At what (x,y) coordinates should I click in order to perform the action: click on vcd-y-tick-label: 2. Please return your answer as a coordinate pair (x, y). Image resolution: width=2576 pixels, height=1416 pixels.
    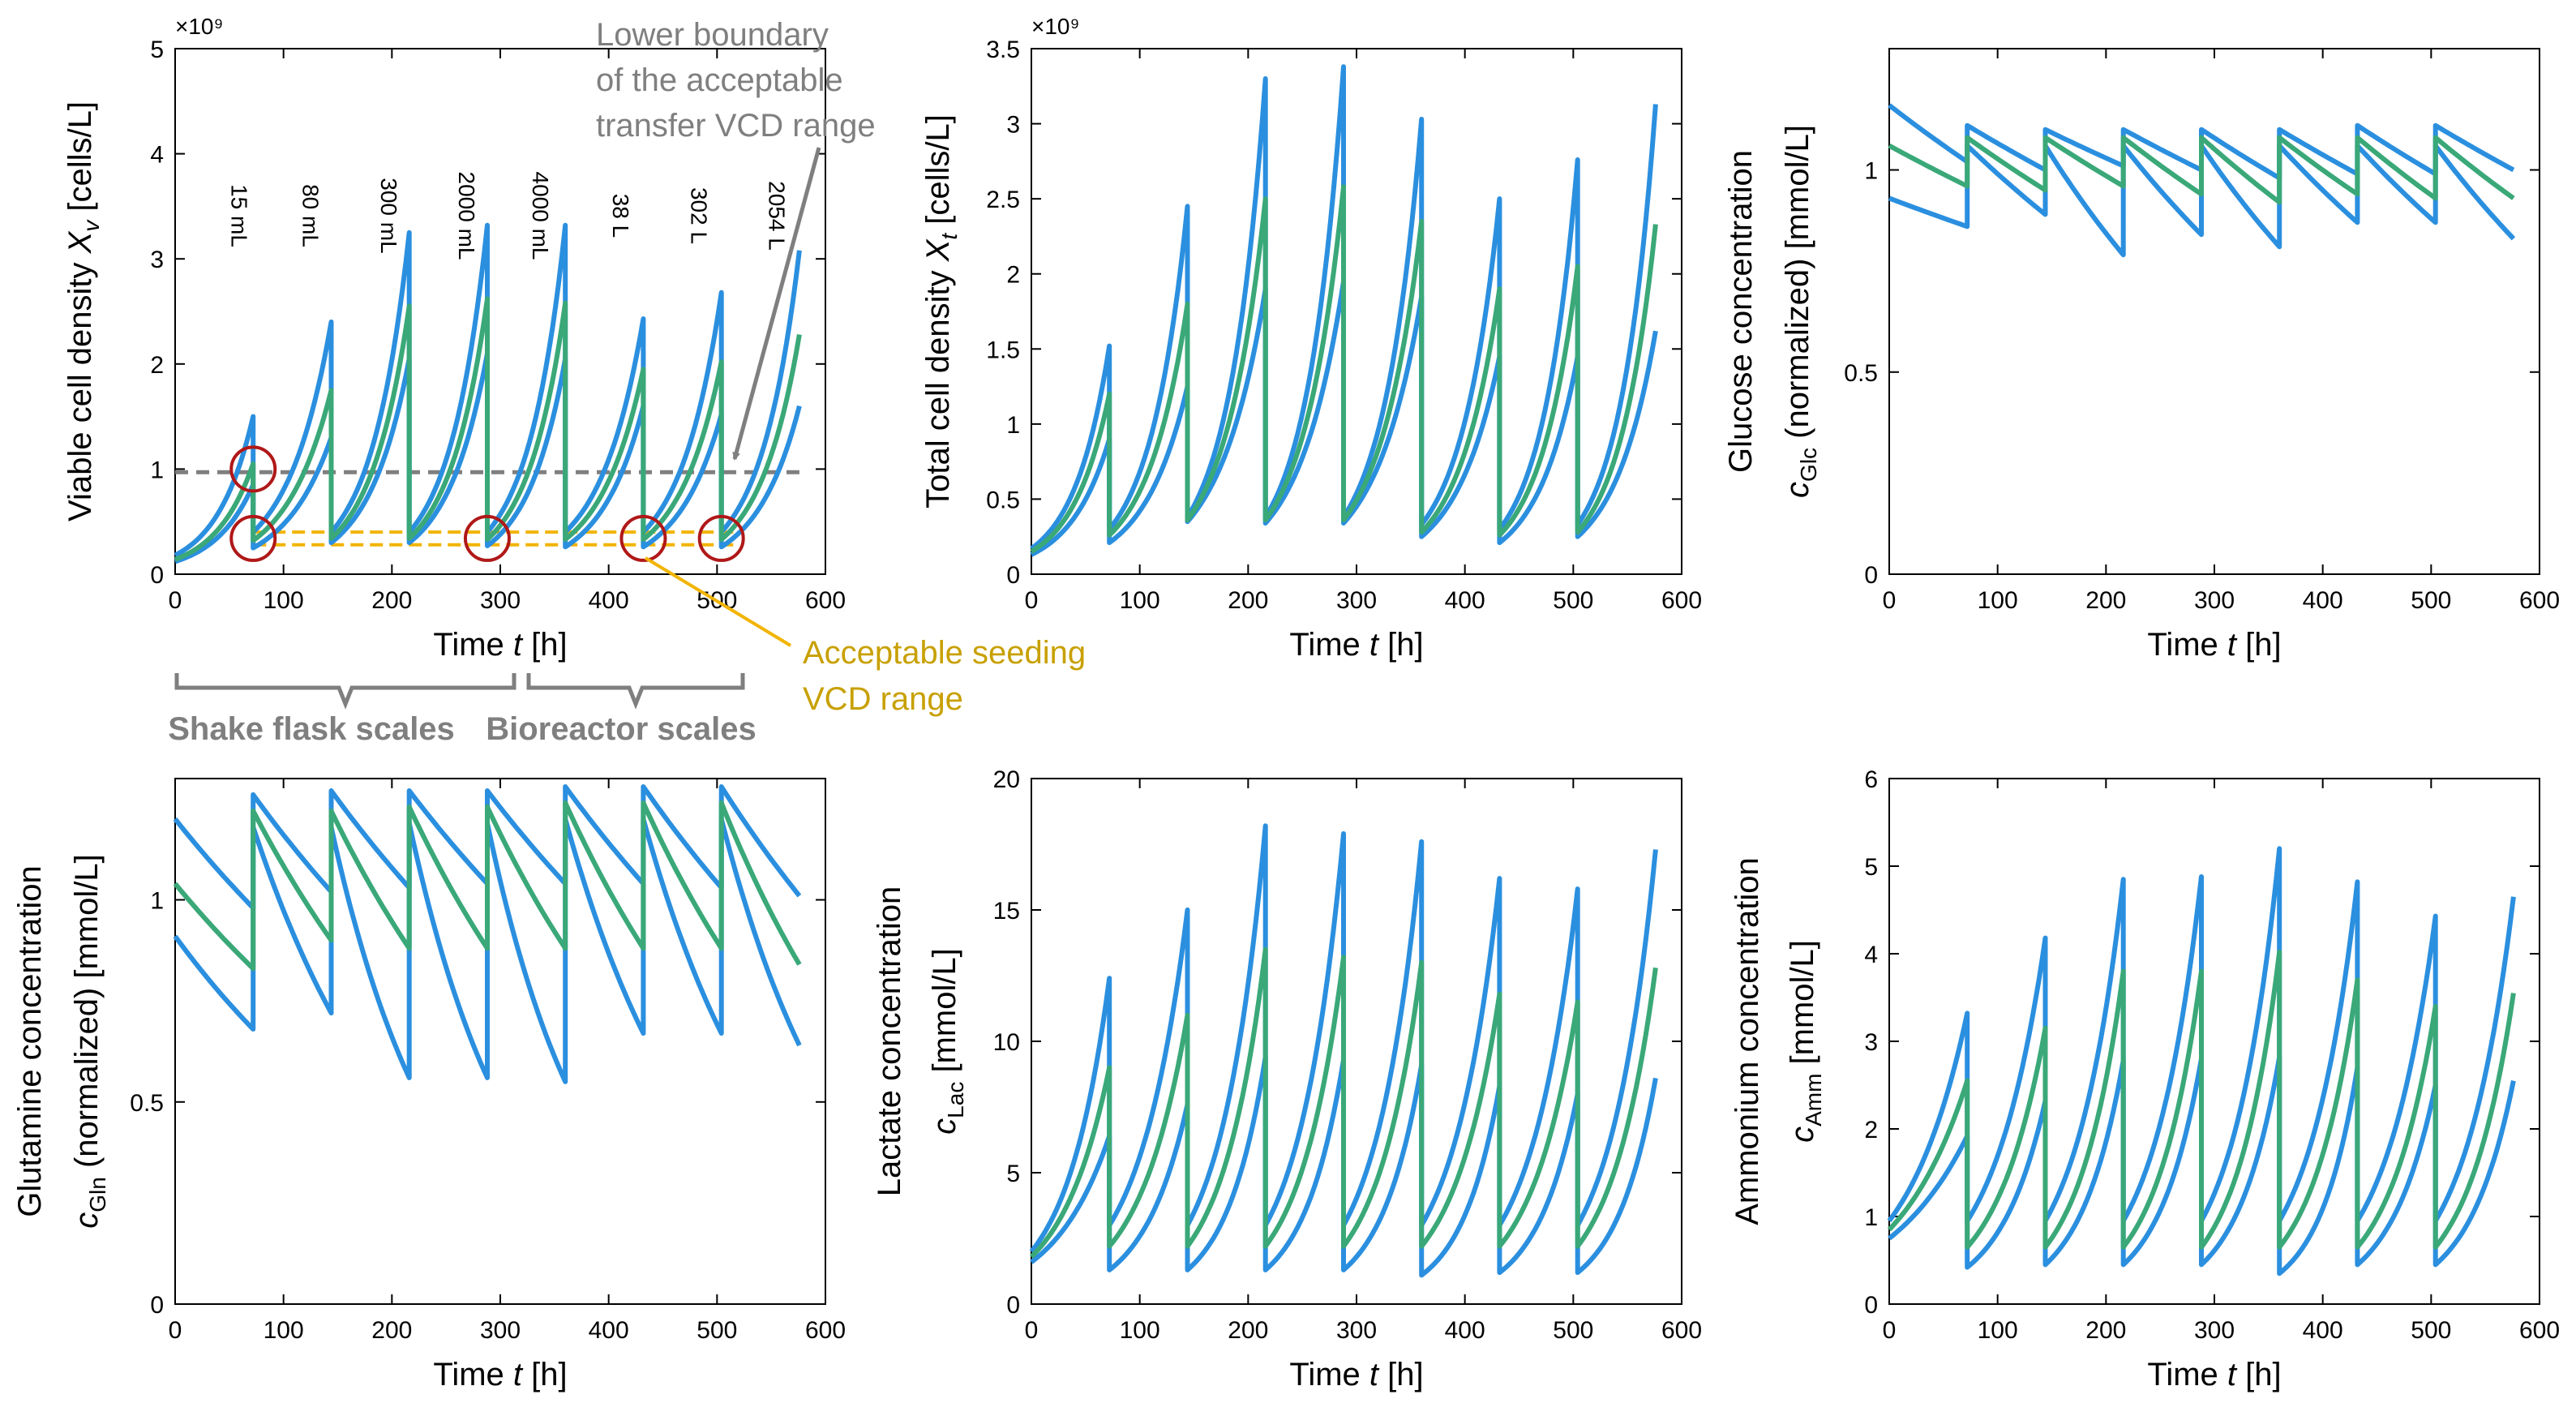
    Looking at the image, I should click on (157, 365).